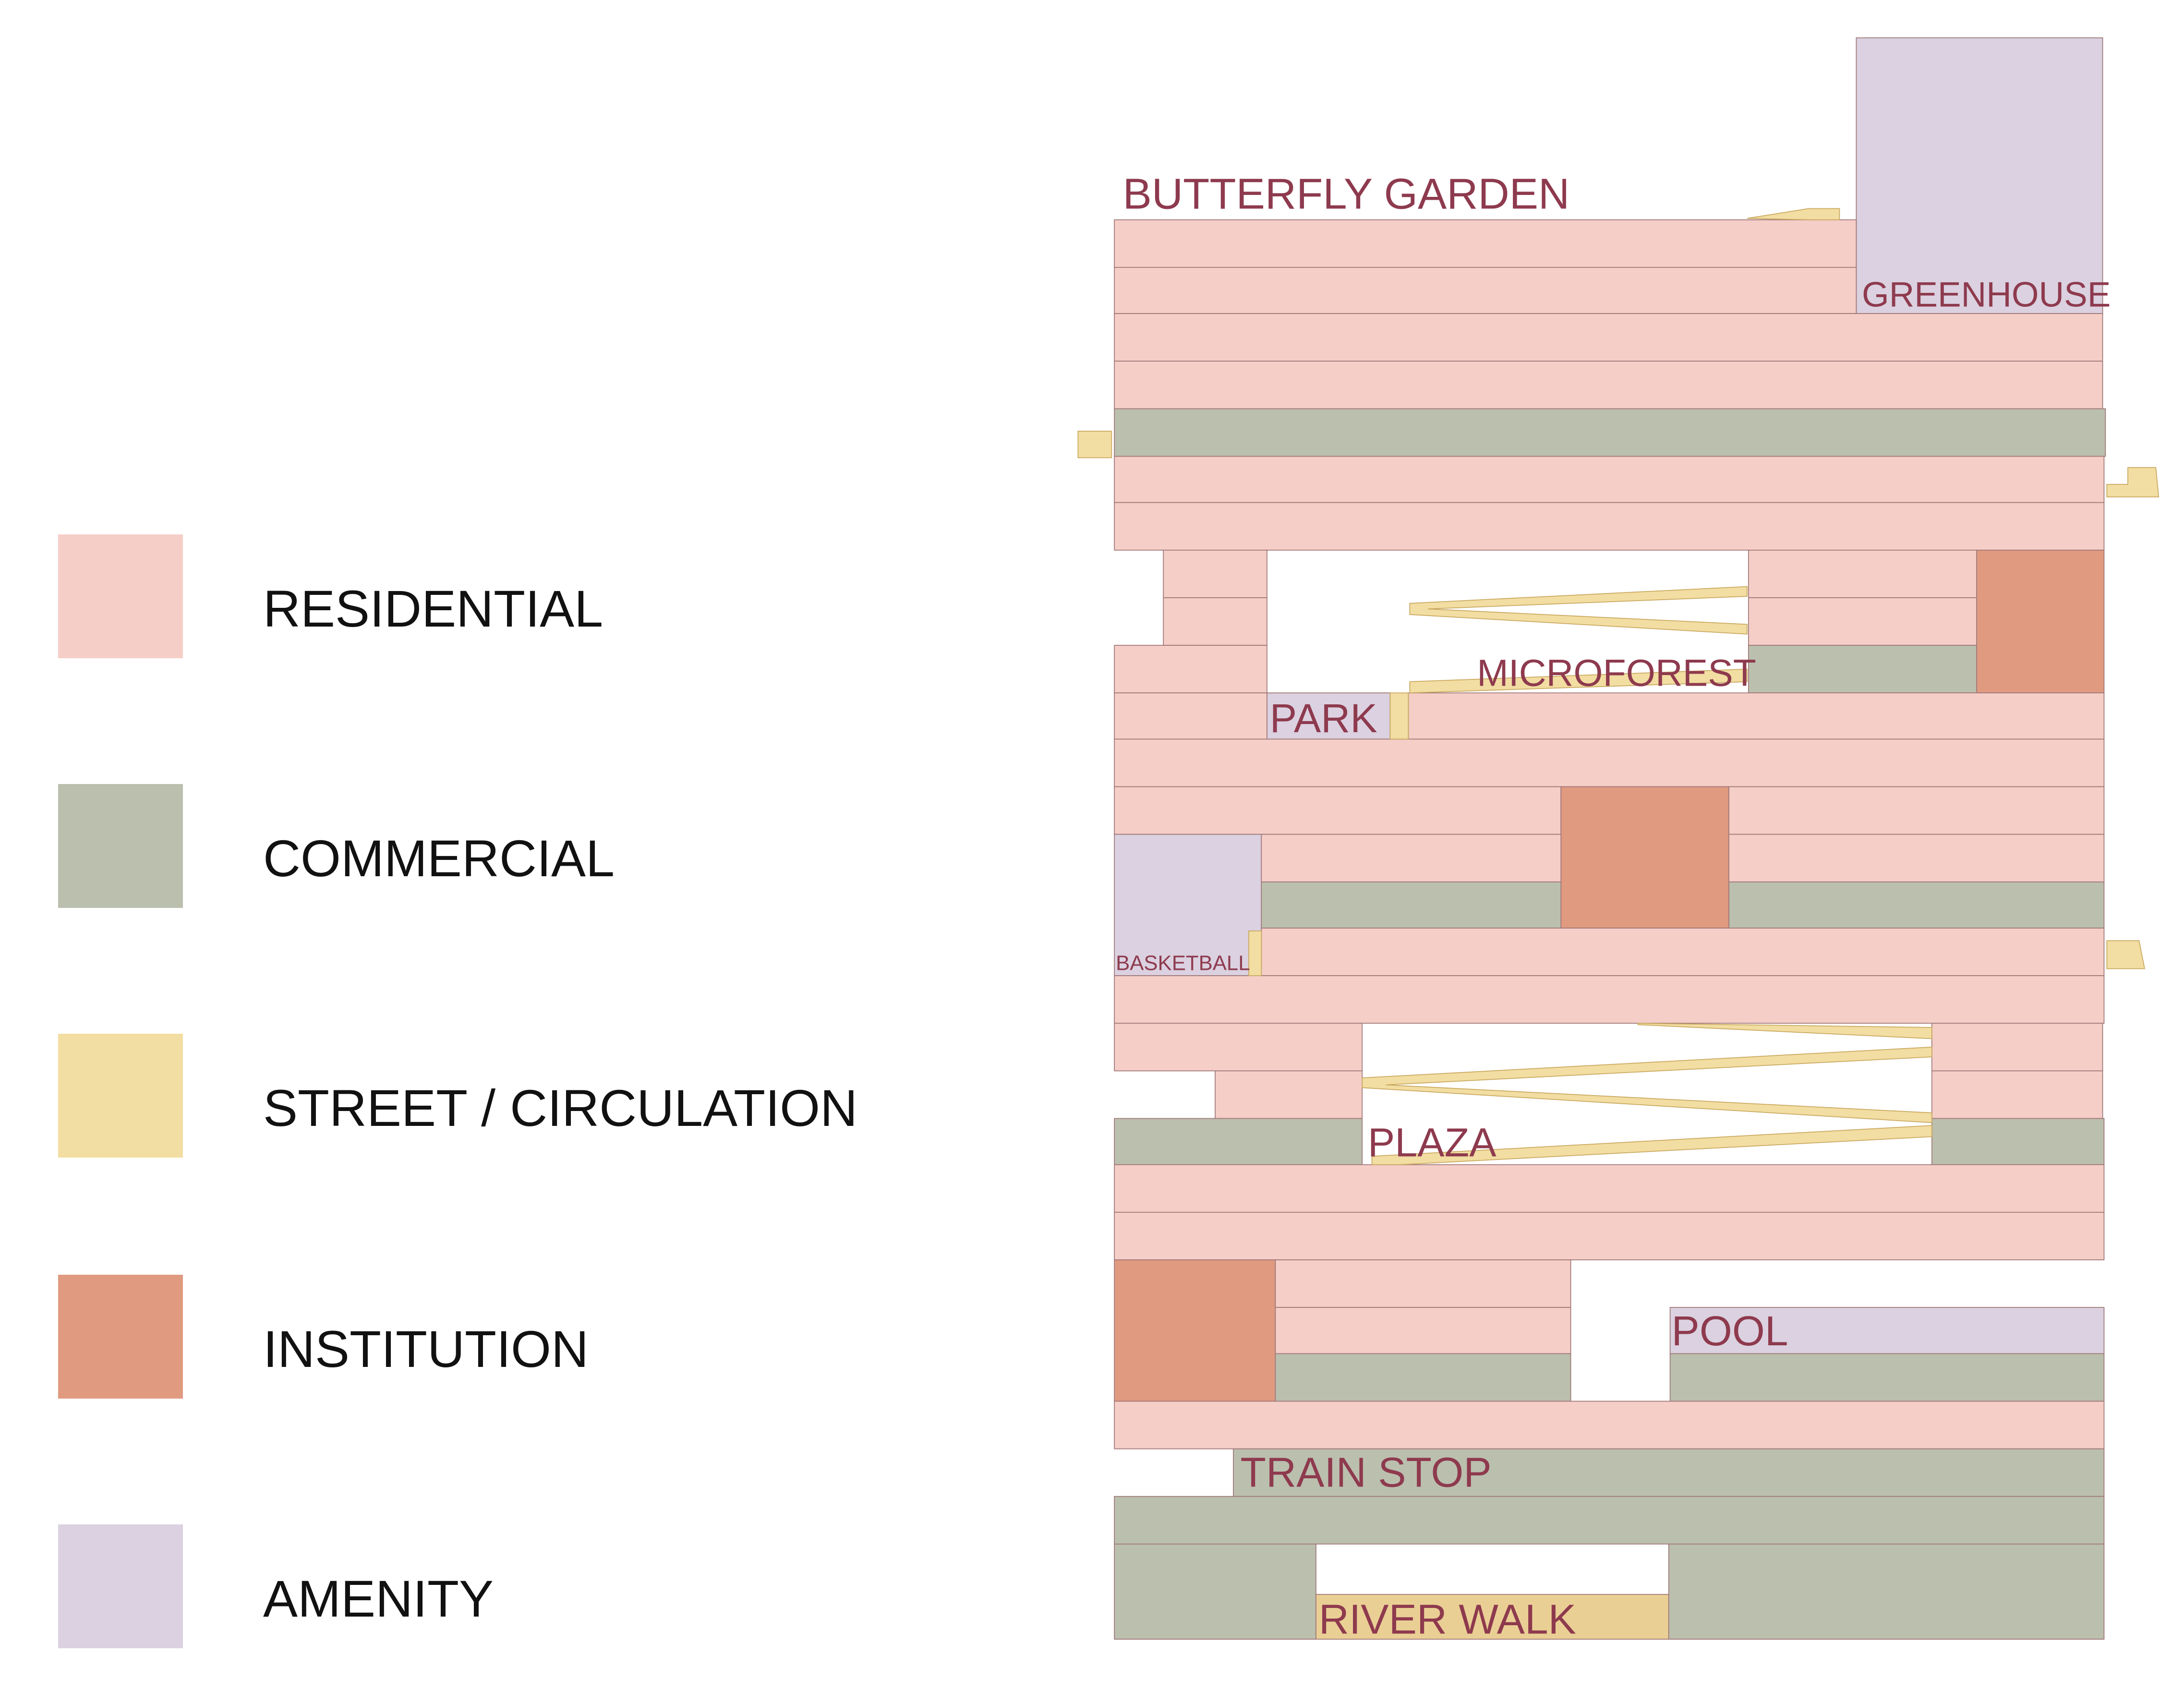  Describe the element at coordinates (1366, 1472) in the screenshot. I see `label-train-stop: TRAIN STOP` at that location.